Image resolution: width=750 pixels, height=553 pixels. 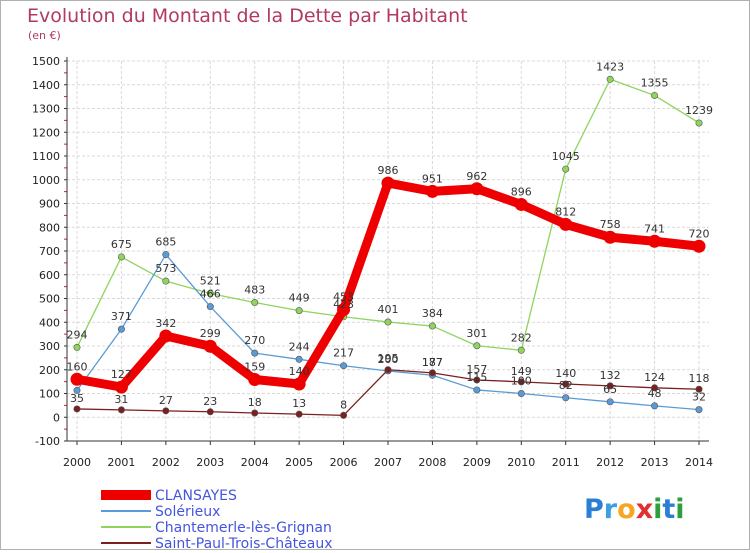 I want to click on x-tick-label: 2012, so click(x=610, y=462).